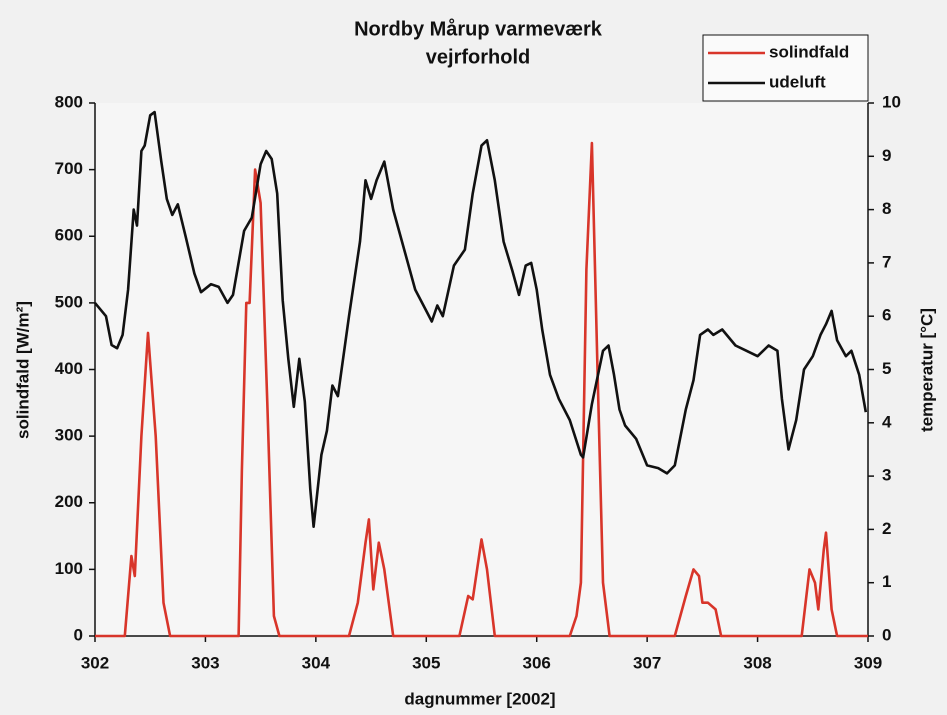 Image resolution: width=947 pixels, height=715 pixels. I want to click on chart-subtitle: vejrforhold, so click(478, 57).